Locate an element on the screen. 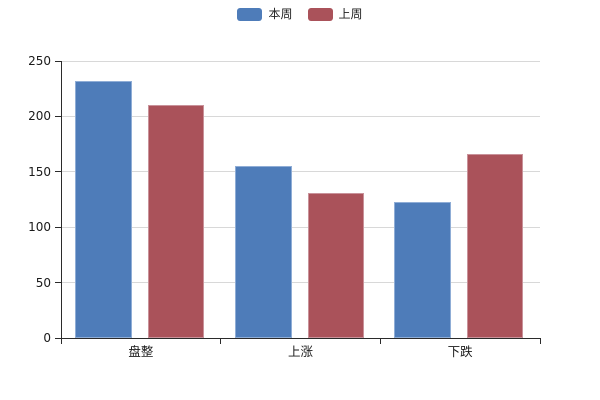 The image size is (600, 400). legend-item-0: 本周 is located at coordinates (265, 14).